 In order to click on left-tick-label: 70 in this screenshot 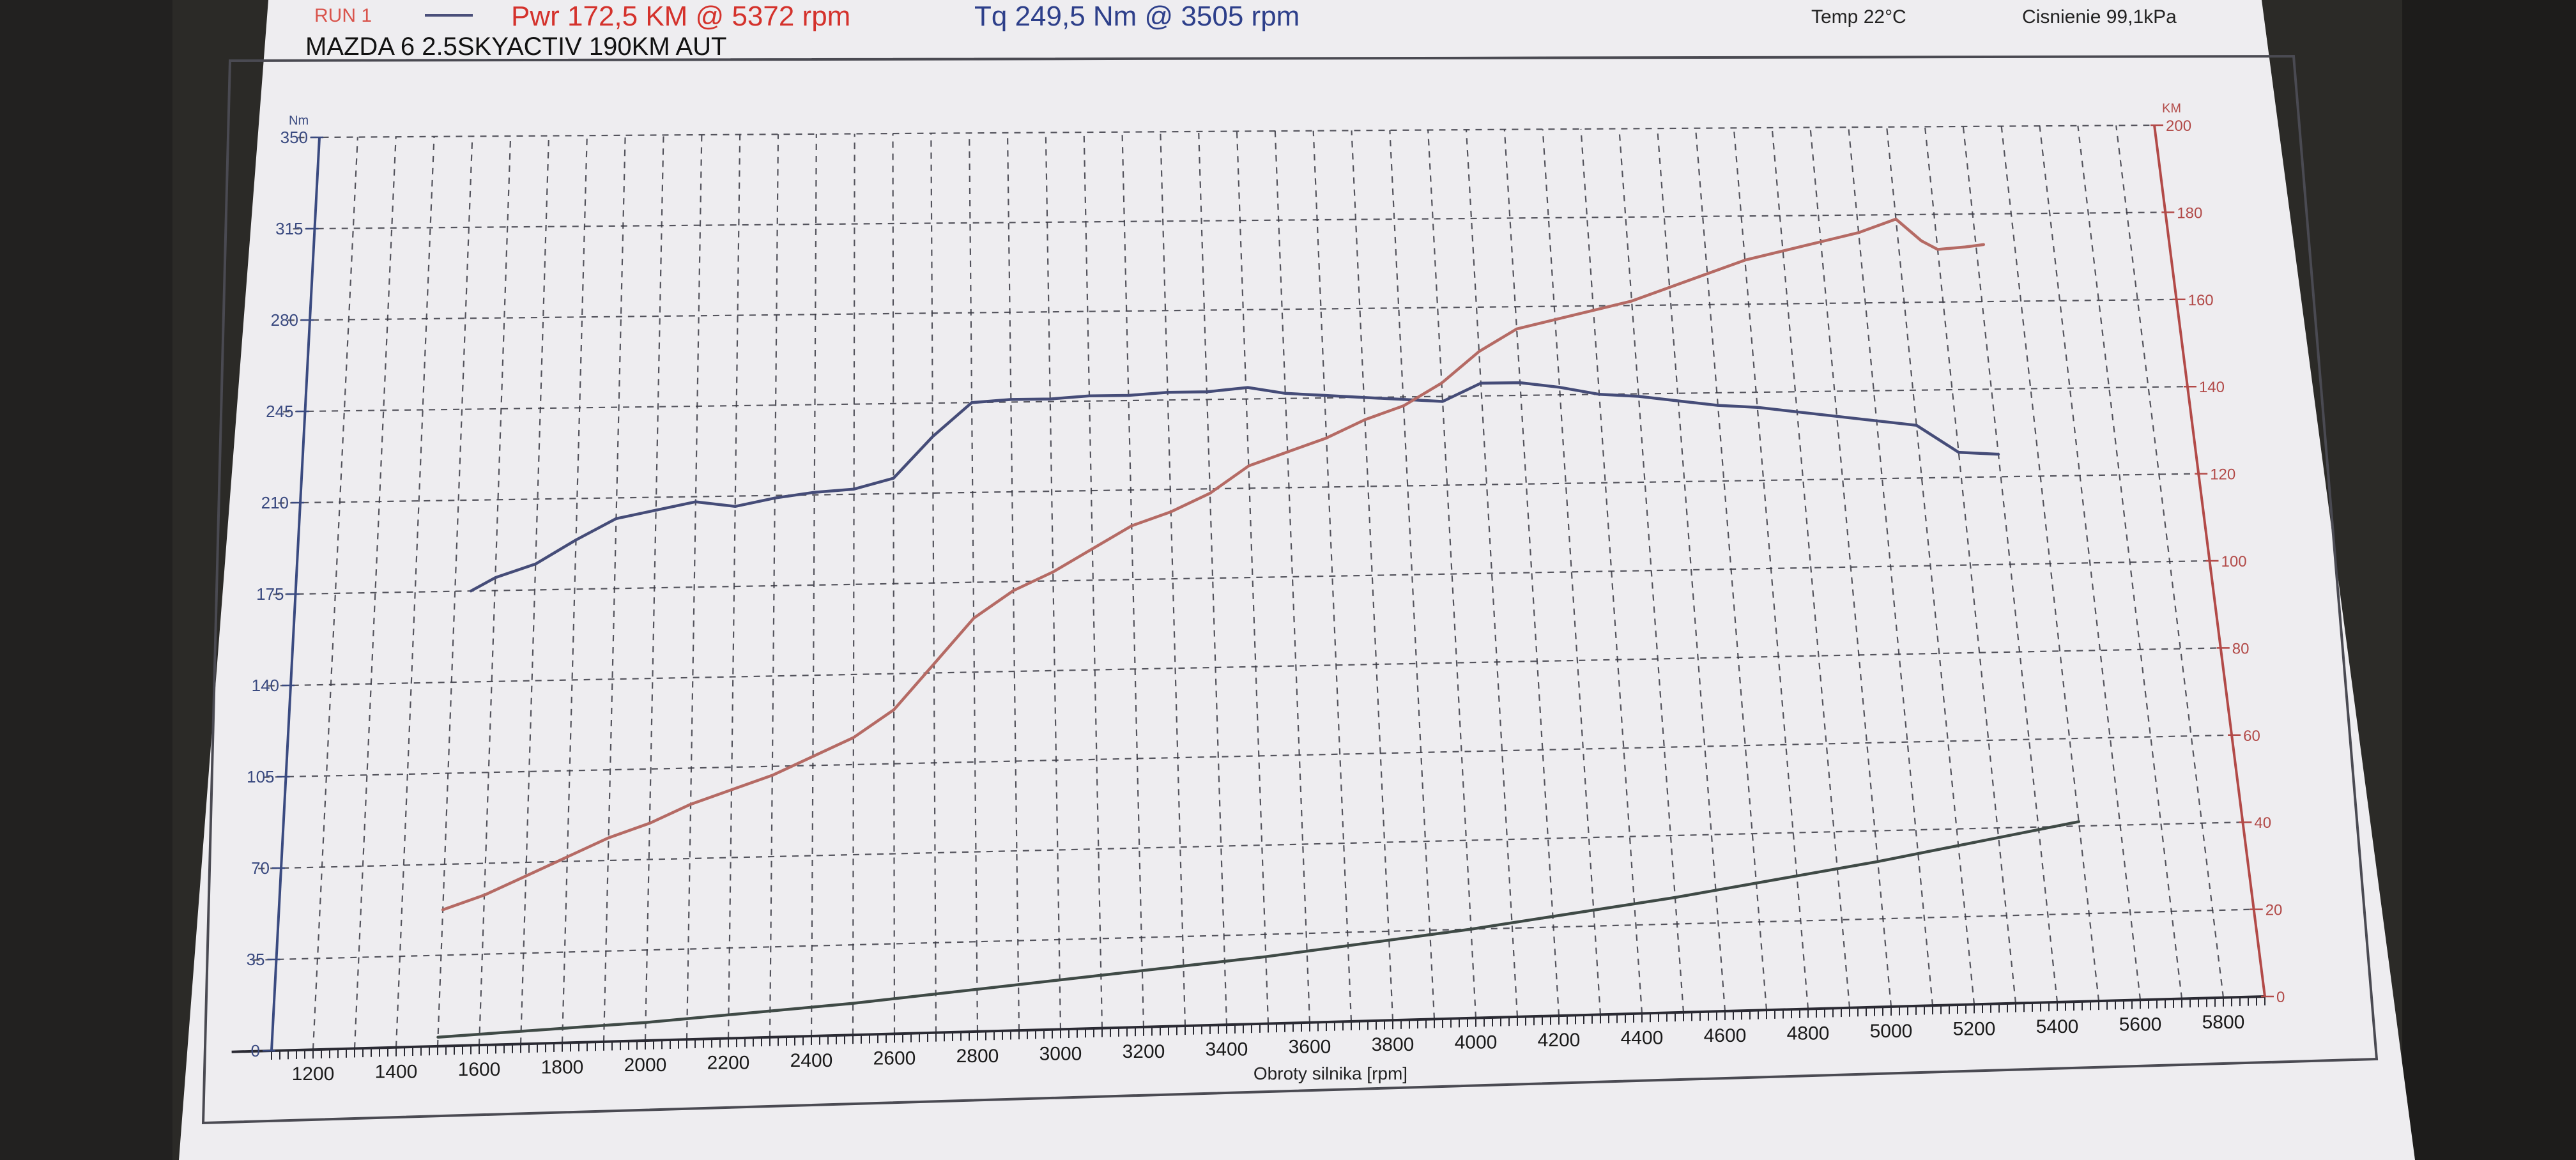, I will do `click(260, 868)`.